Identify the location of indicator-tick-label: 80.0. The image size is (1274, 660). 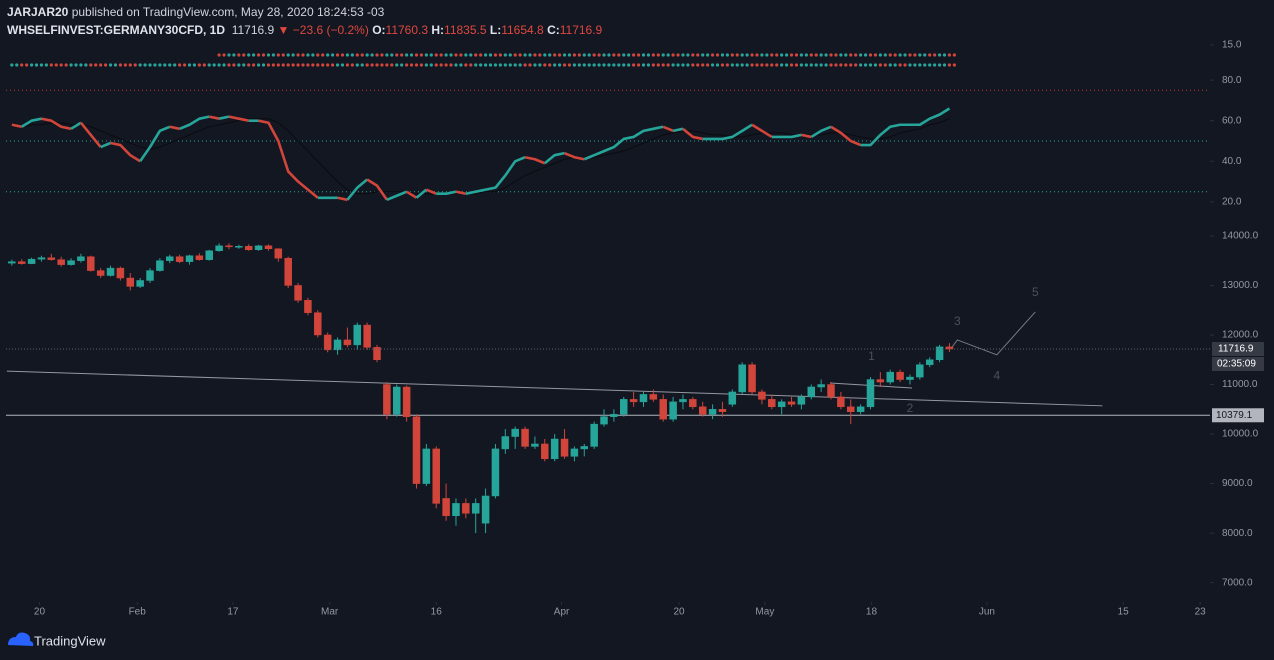
(1232, 80).